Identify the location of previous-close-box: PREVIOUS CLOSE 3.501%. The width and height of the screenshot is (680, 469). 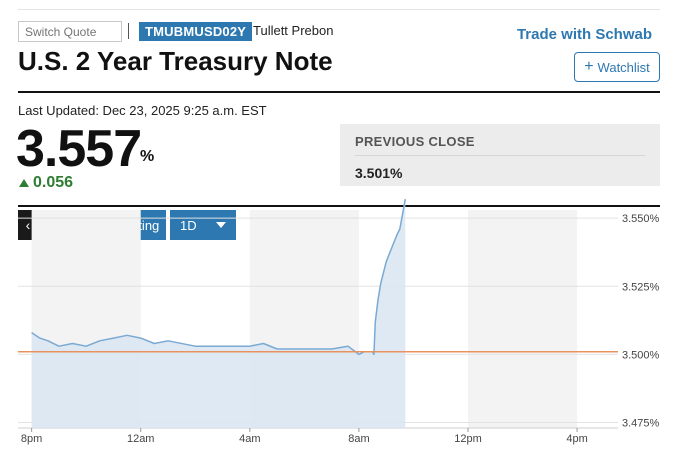
(500, 155).